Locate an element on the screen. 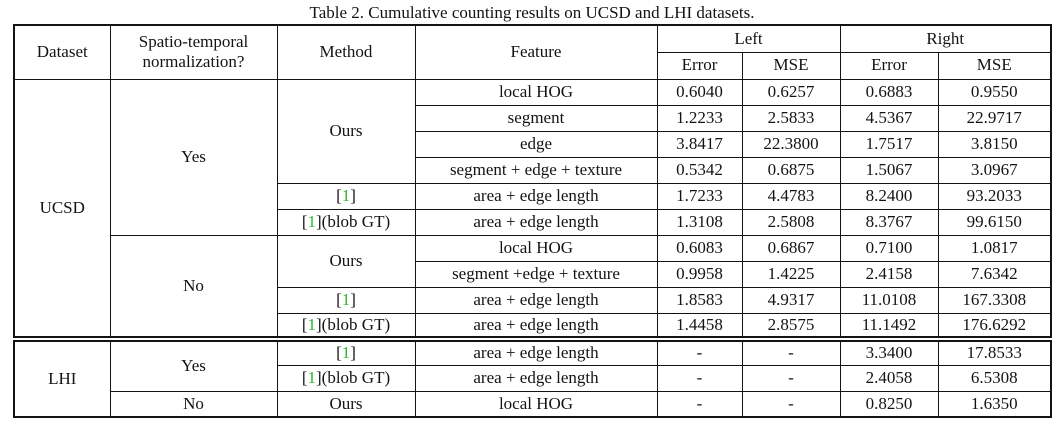  col-header-right-mse: MSE is located at coordinates (994, 65).